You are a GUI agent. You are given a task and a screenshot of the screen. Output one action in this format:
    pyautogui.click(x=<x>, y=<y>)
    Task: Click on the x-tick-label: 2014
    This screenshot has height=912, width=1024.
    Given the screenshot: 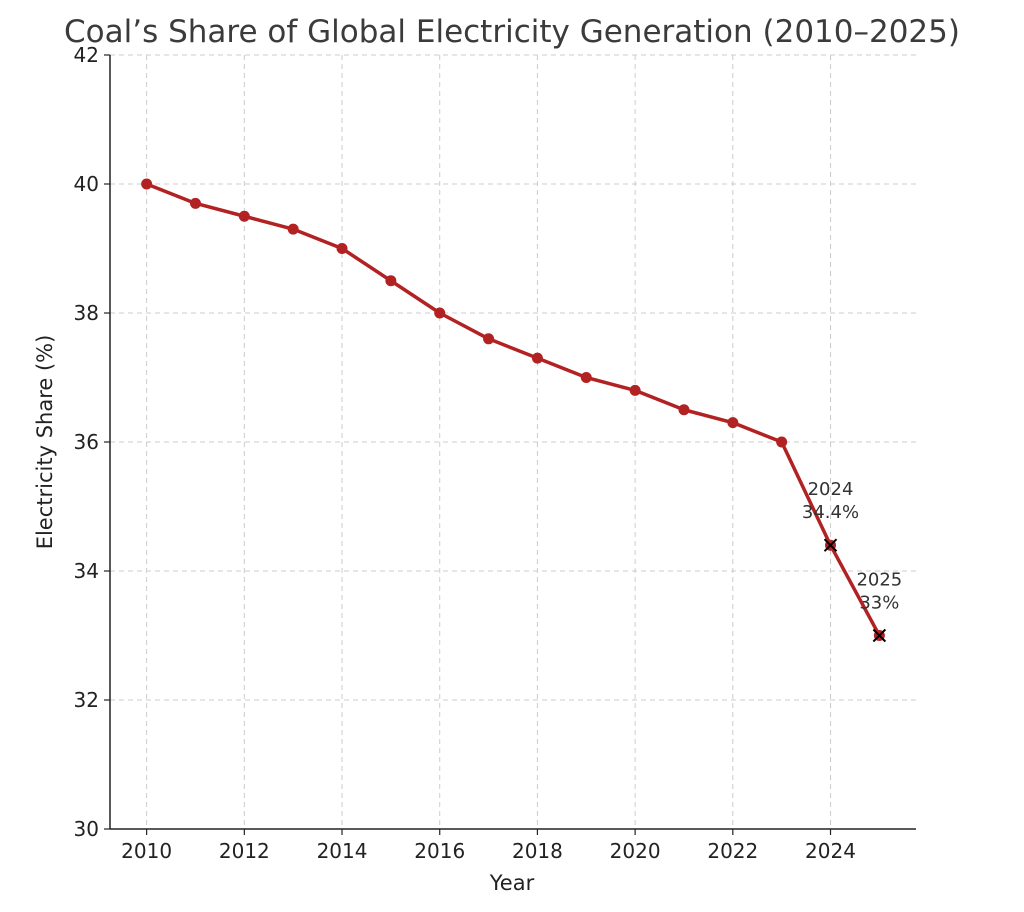 What is the action you would take?
    pyautogui.click(x=342, y=851)
    